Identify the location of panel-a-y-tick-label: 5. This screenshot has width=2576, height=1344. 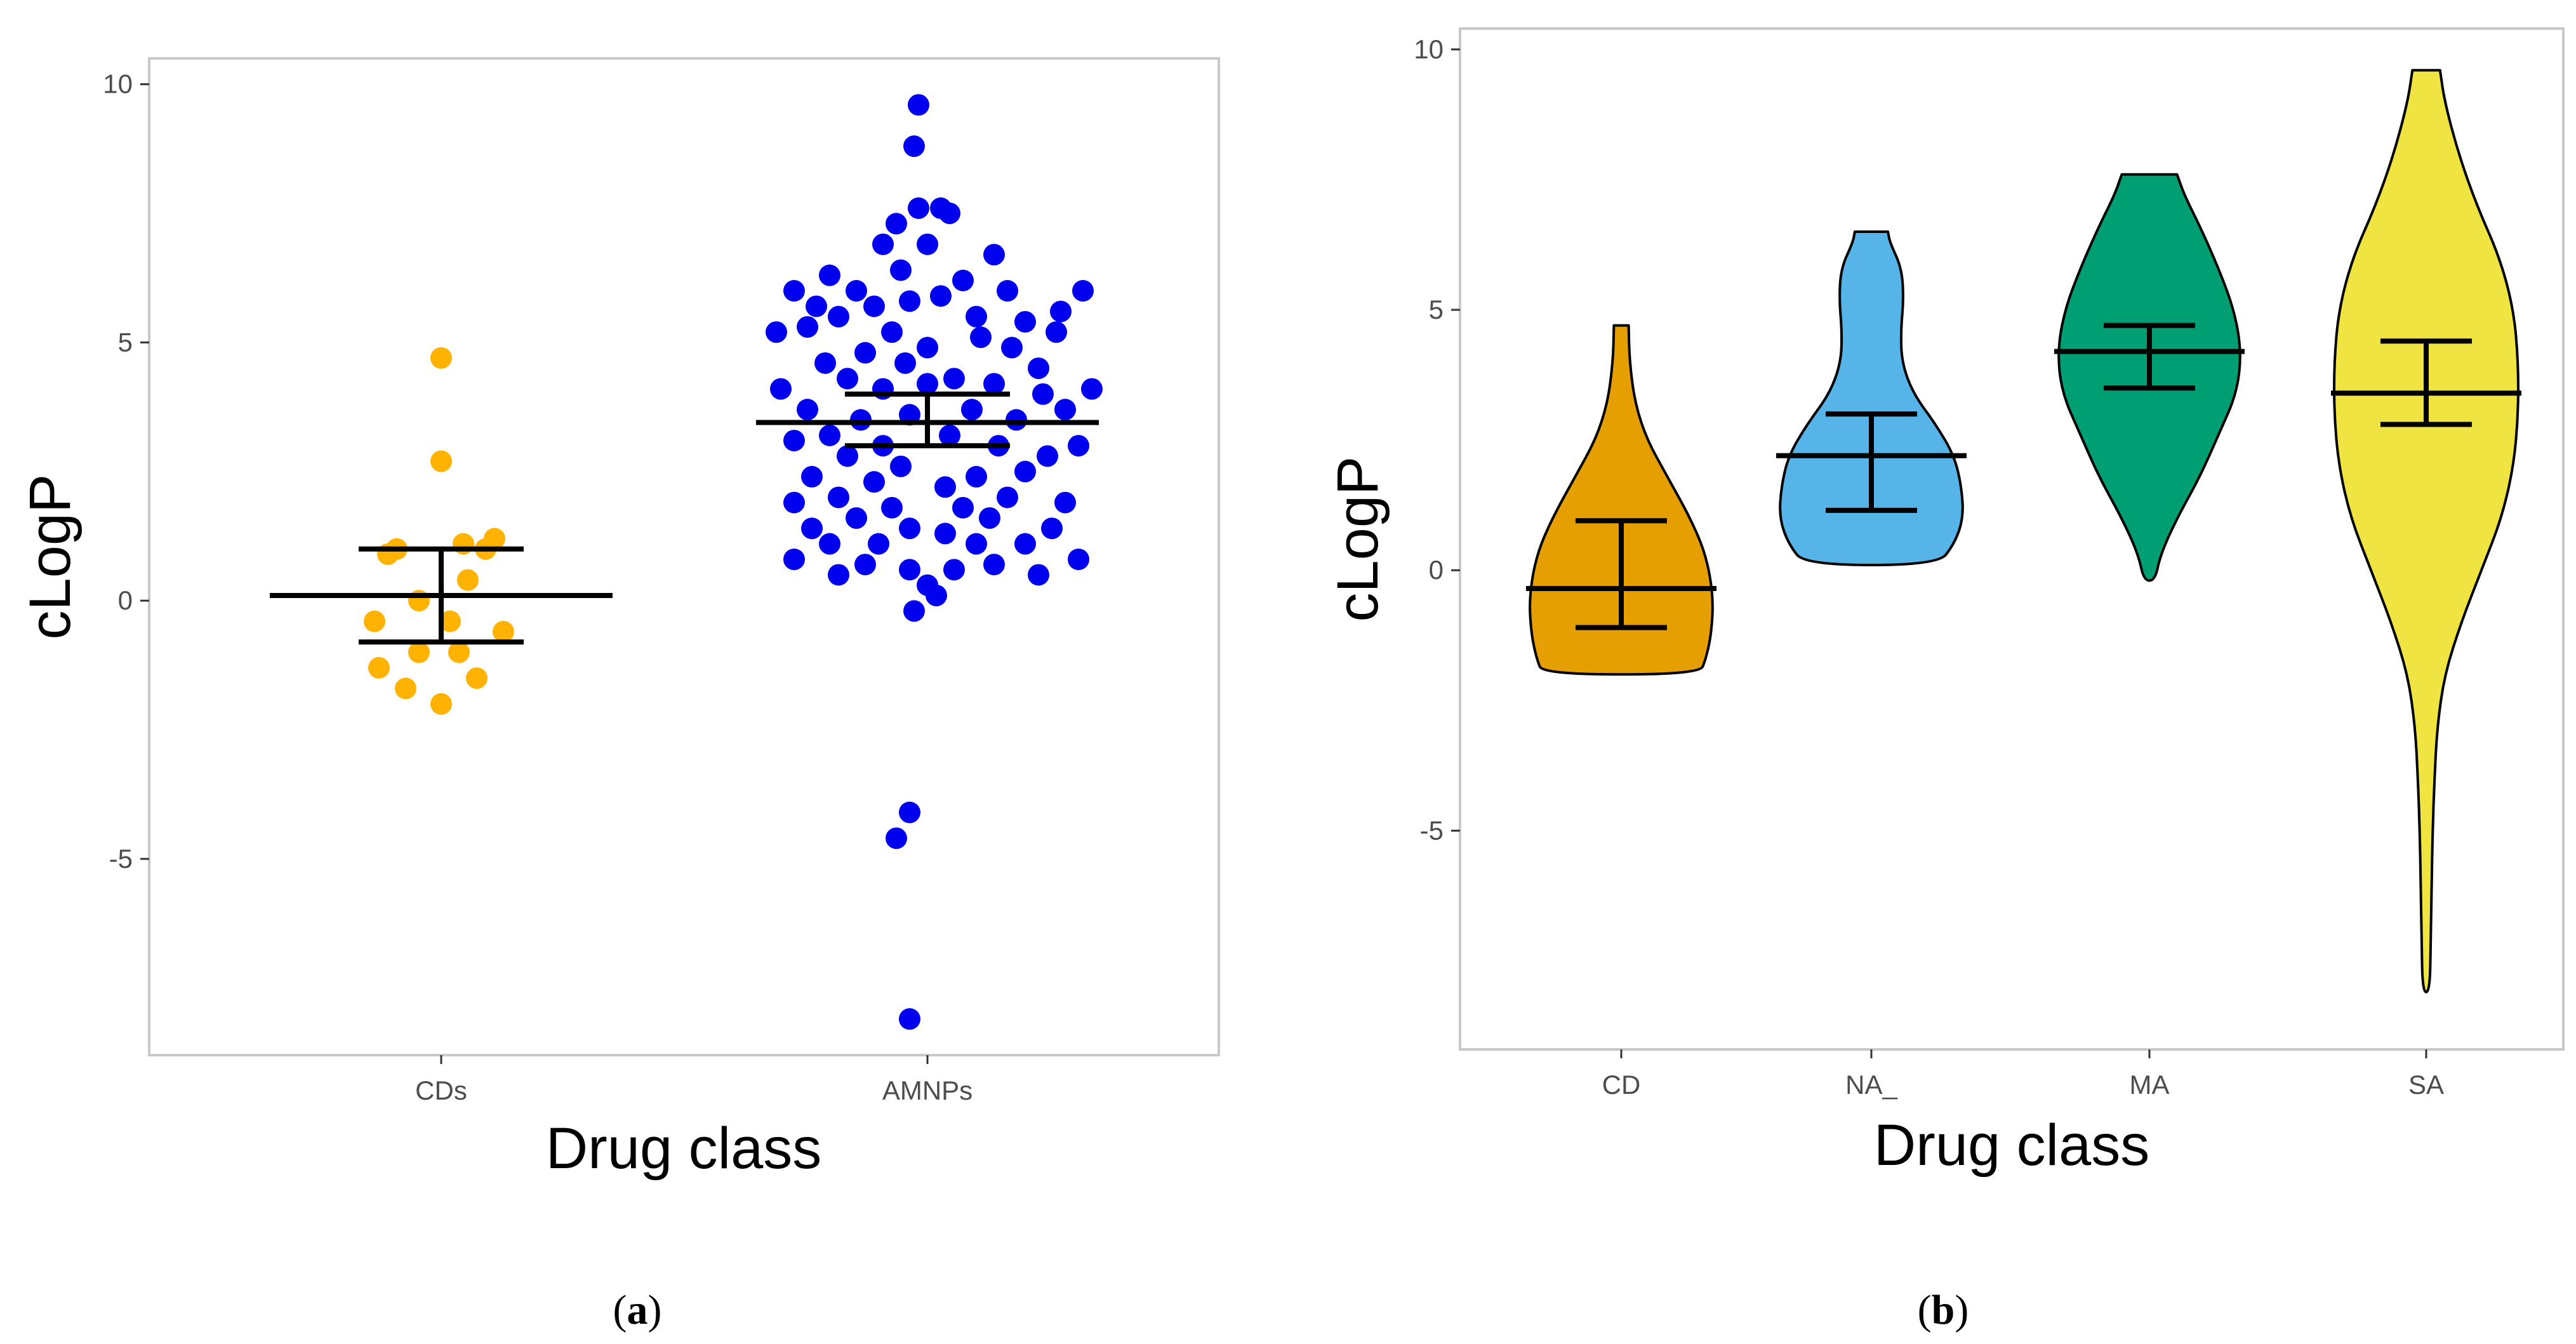
(125, 342).